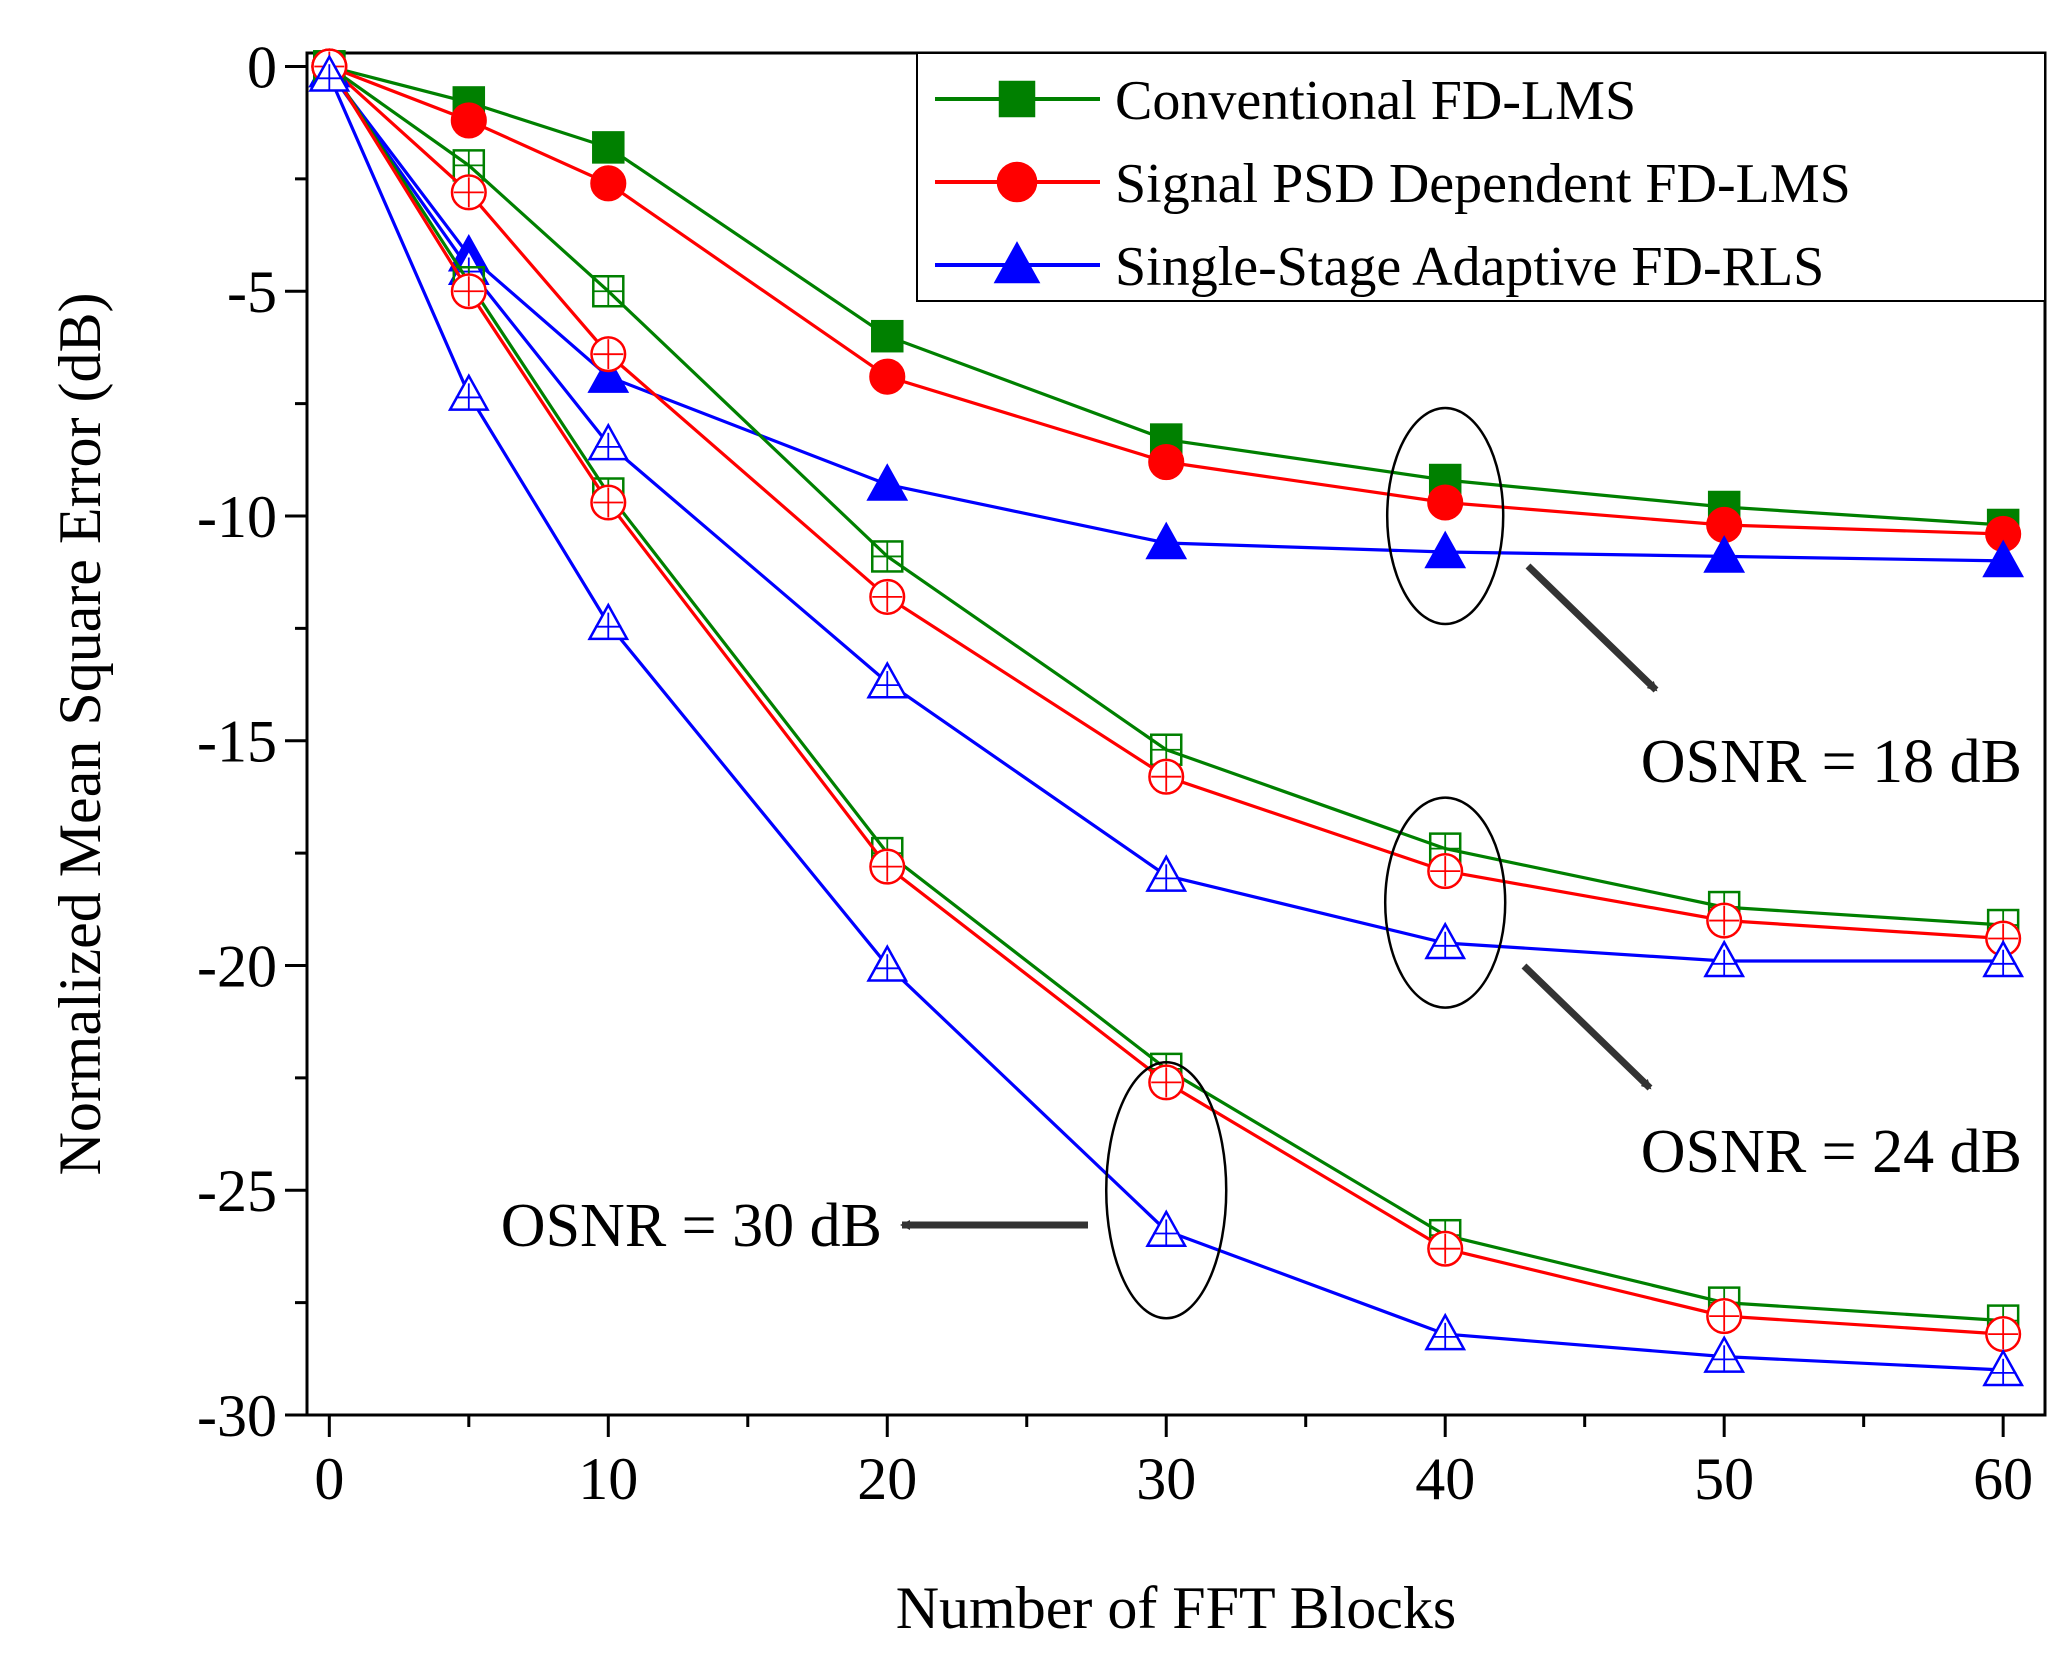  I want to click on y-axis-title: Normalized Mean Square Error (dB), so click(80, 733).